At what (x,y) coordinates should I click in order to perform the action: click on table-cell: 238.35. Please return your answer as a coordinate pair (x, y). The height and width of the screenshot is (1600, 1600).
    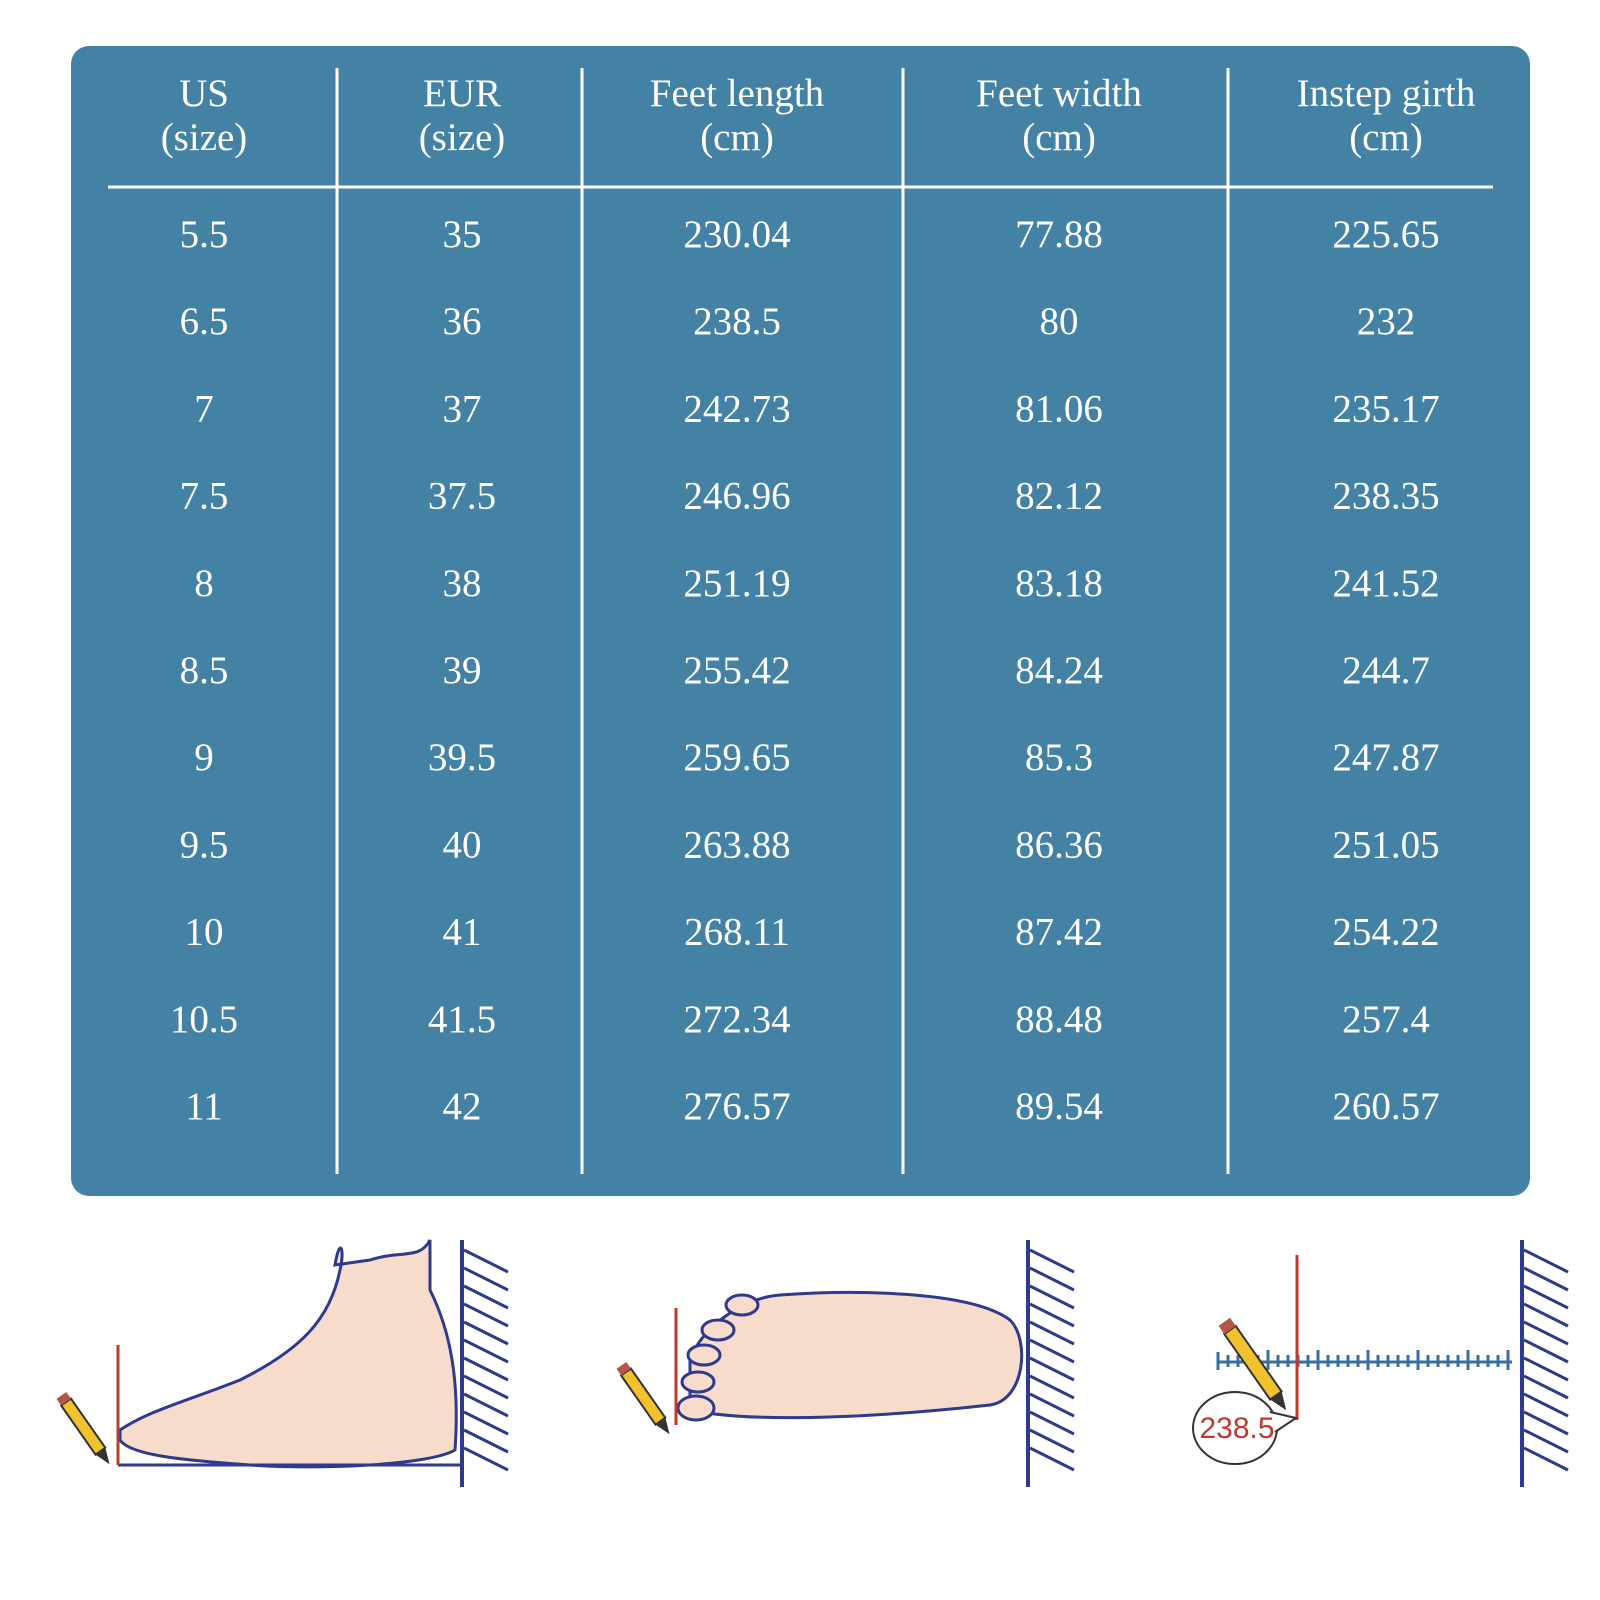
    Looking at the image, I should click on (1385, 496).